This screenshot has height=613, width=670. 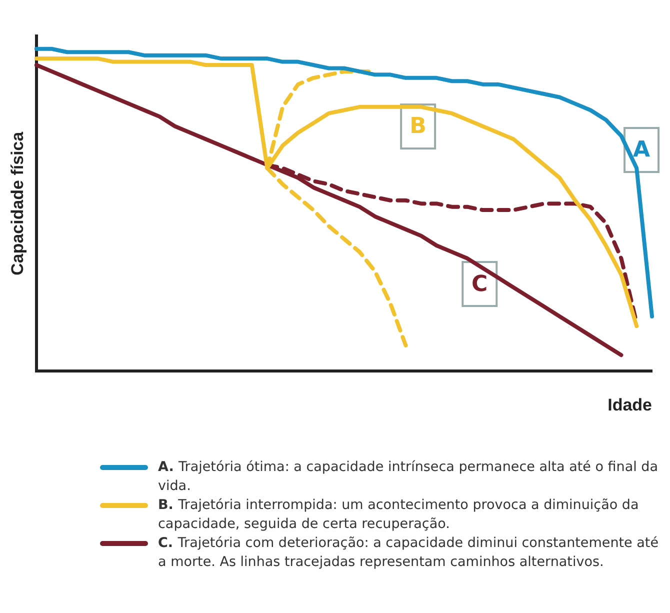 I want to click on y-axis-title: Capacidade física, so click(x=17, y=203).